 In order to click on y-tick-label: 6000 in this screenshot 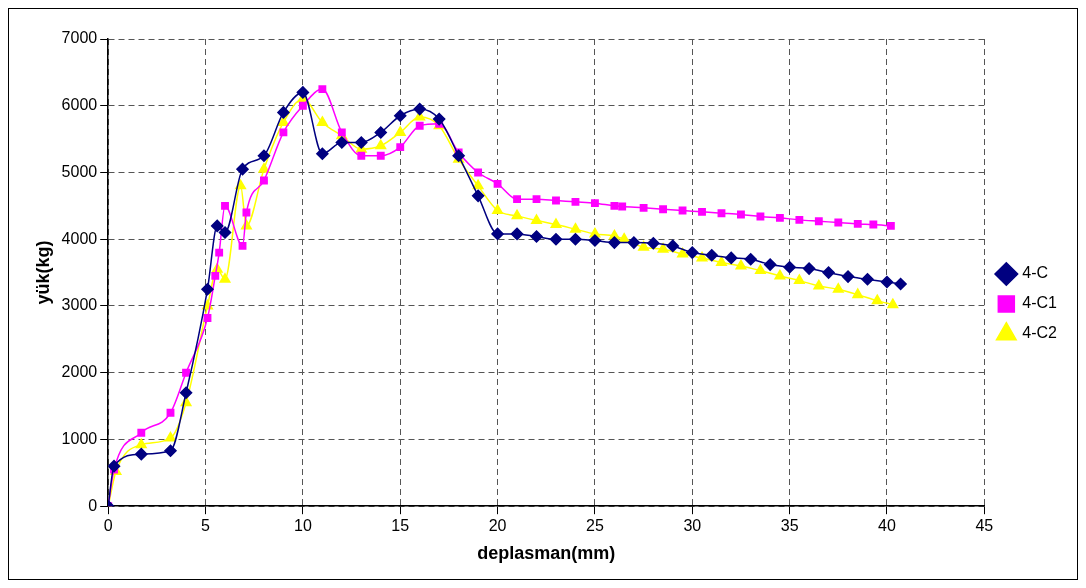, I will do `click(79, 105)`.